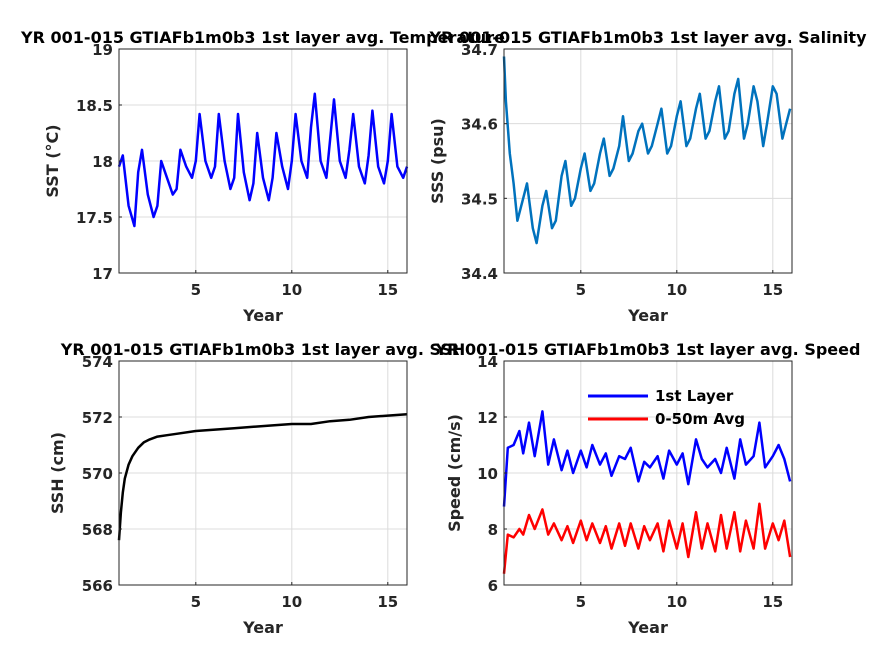  Describe the element at coordinates (97, 362) in the screenshot. I see `y-tick-label-ssh: 574` at that location.